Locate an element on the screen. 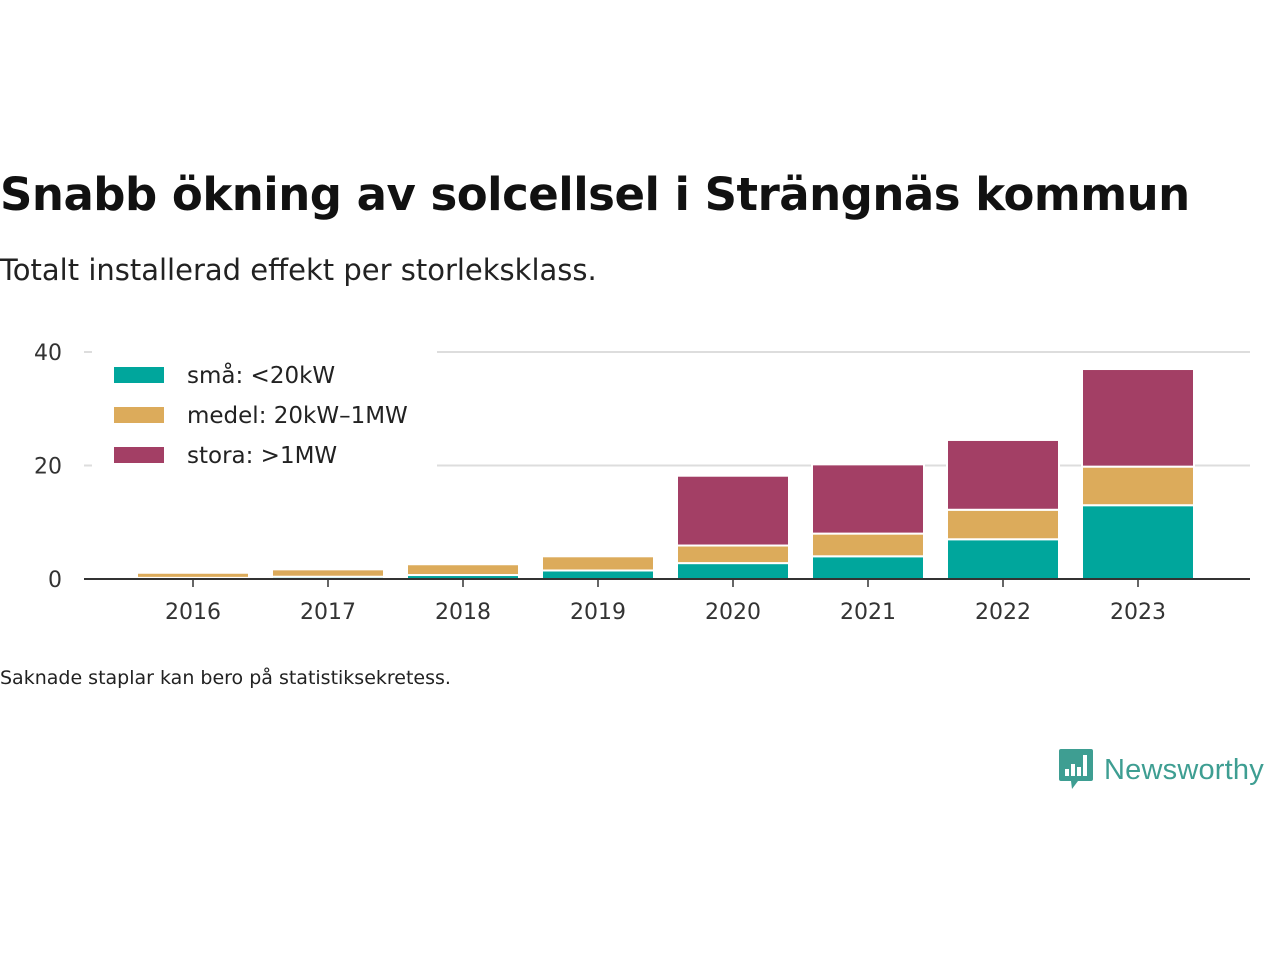 This screenshot has height=960, width=1280. x-tick-label: 2023 is located at coordinates (1138, 612).